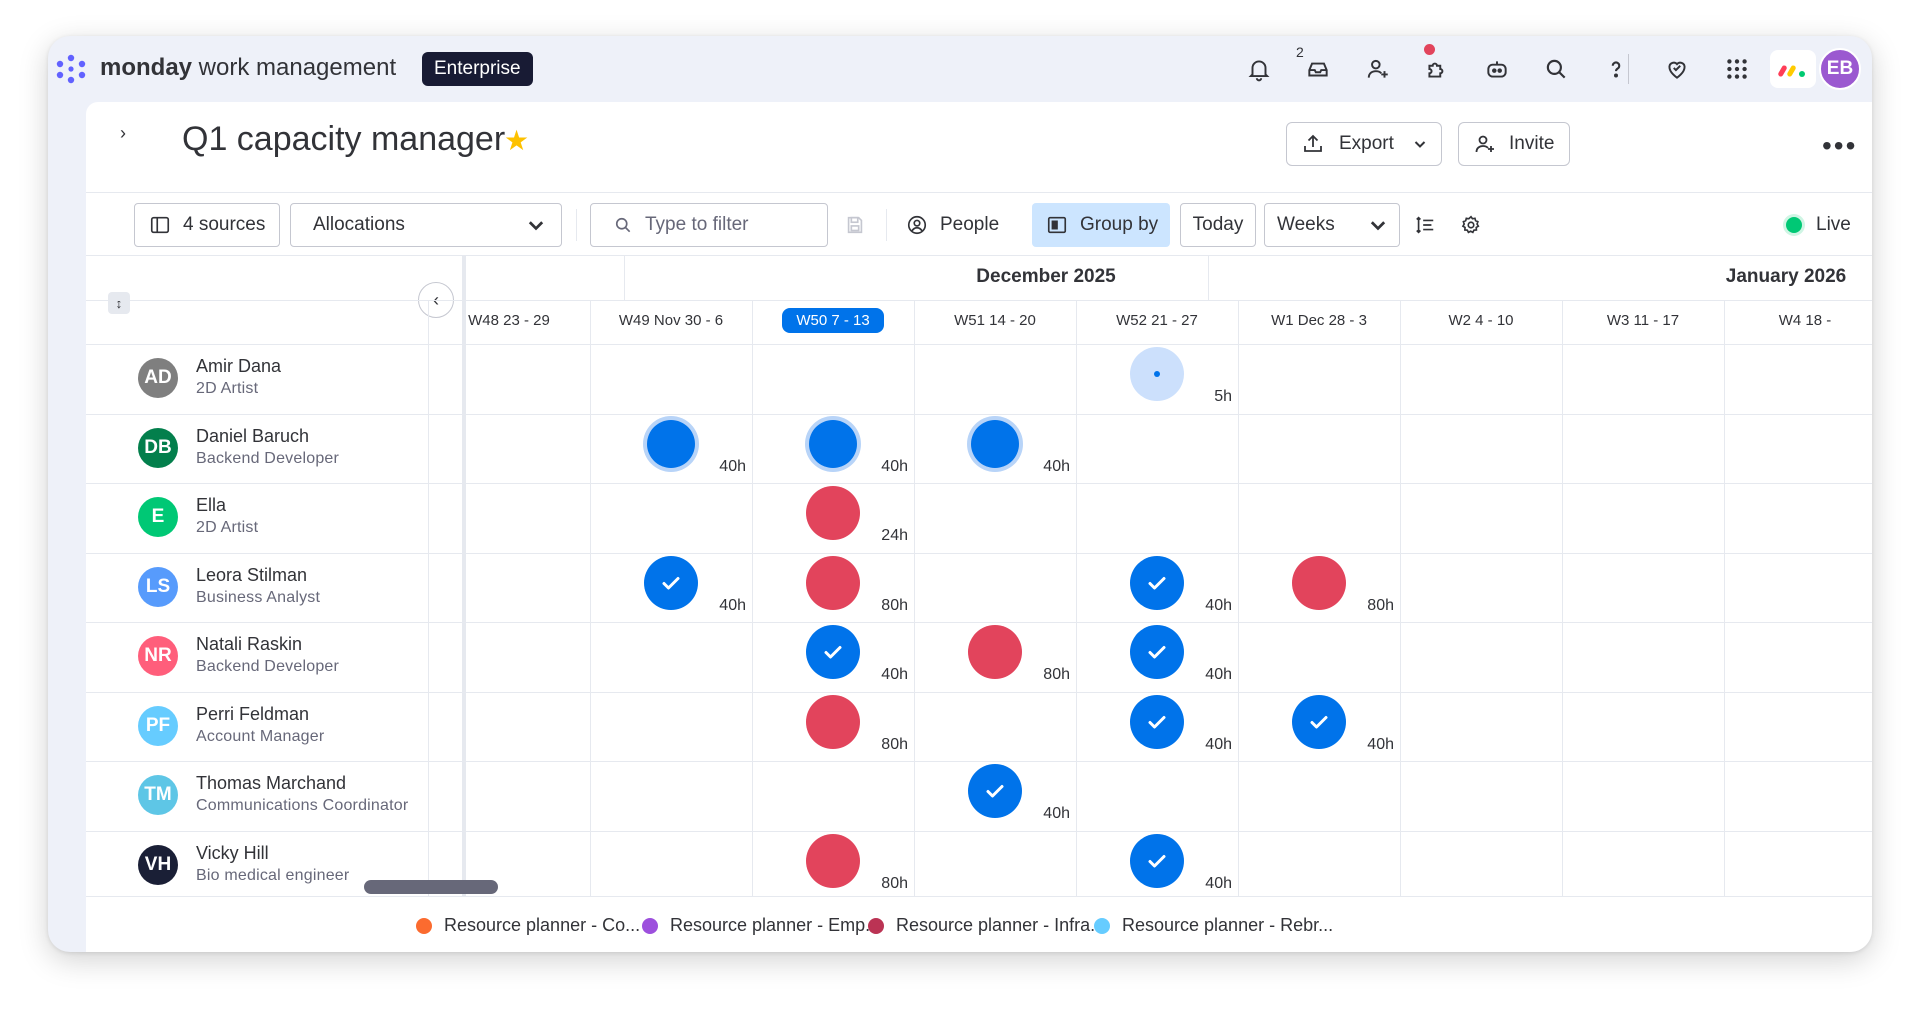 The width and height of the screenshot is (1920, 1018). Describe the element at coordinates (276, 864) in the screenshot. I see `person-row: VH Vicky Hill Bio medical engineer` at that location.